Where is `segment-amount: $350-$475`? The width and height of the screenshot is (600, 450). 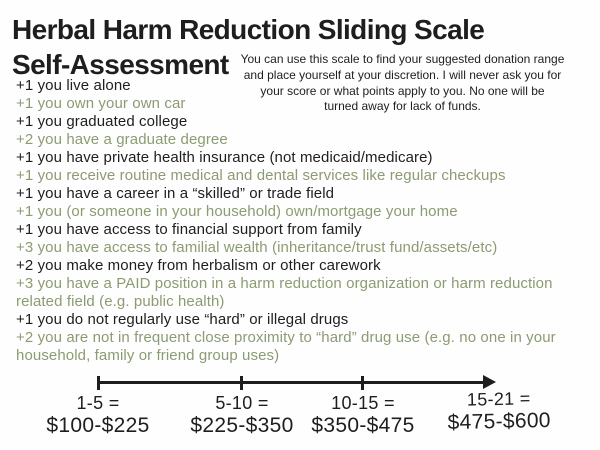
segment-amount: $350-$475 is located at coordinates (363, 425).